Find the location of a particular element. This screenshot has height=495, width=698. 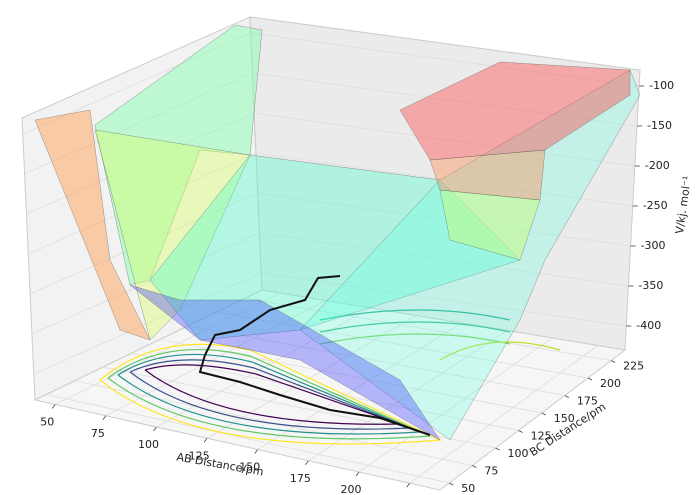

z-tick-label: -400 is located at coordinates (648, 325).